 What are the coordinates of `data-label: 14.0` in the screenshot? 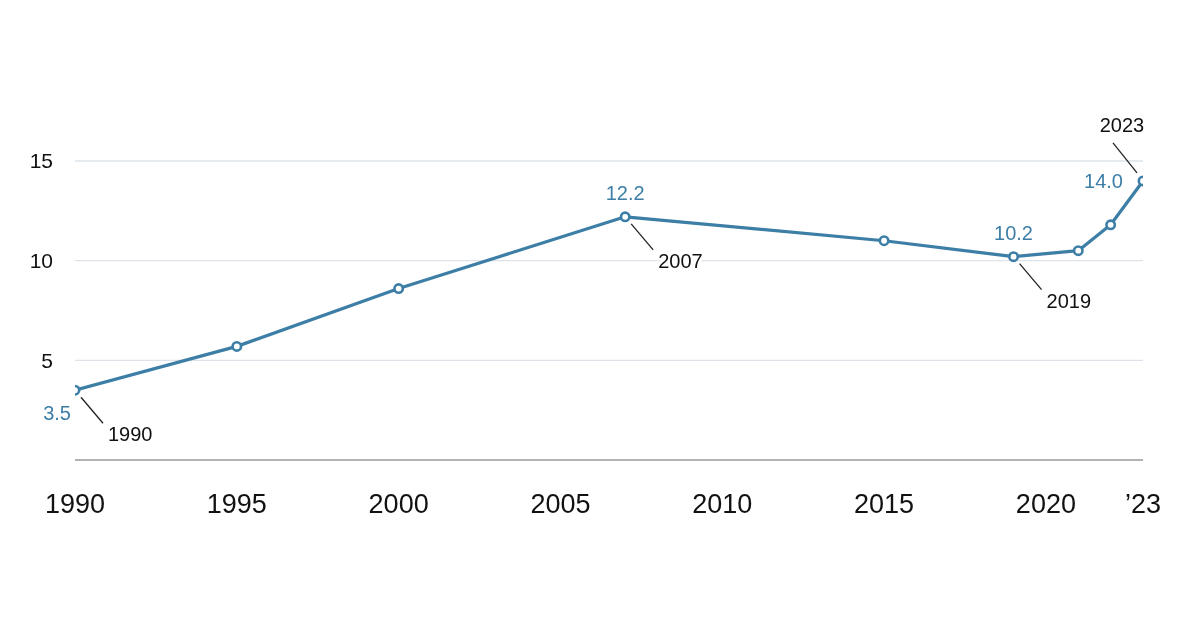 It's located at (1103, 180).